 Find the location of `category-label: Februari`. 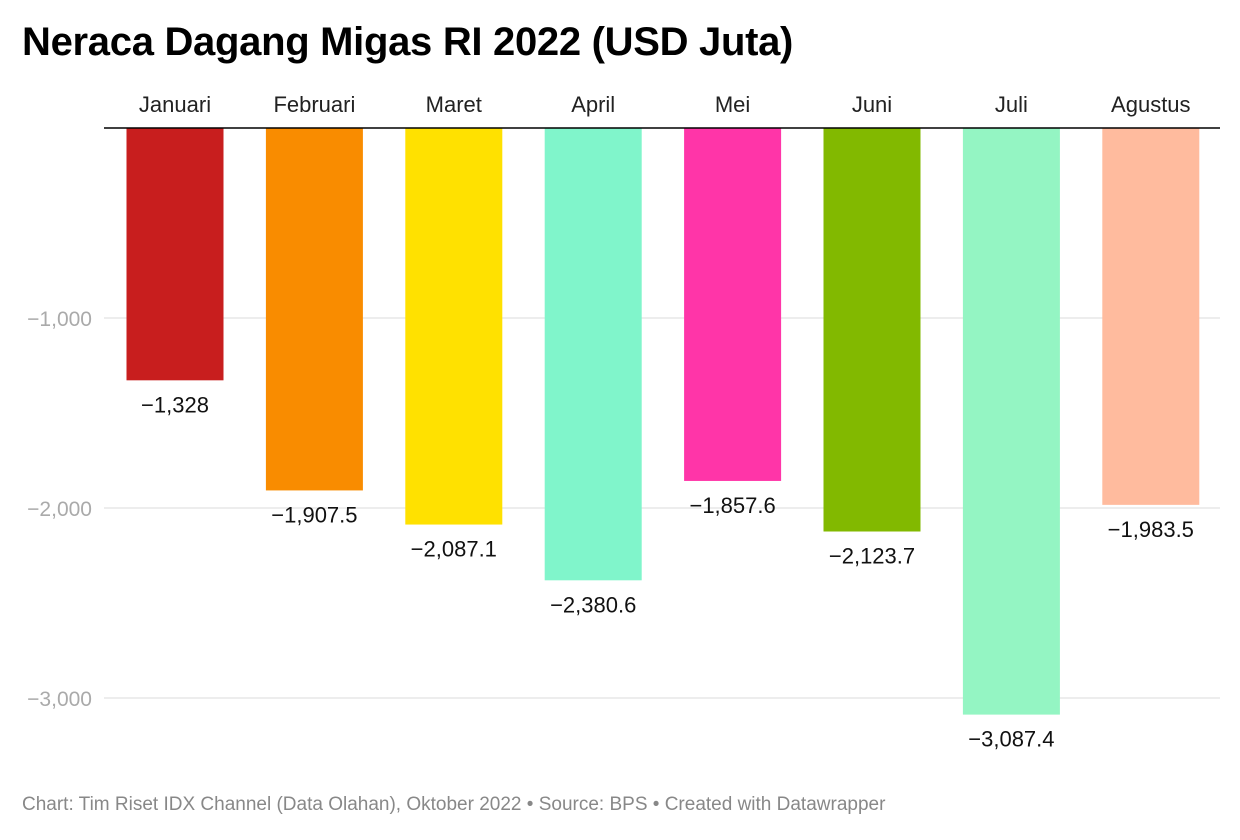

category-label: Februari is located at coordinates (314, 104).